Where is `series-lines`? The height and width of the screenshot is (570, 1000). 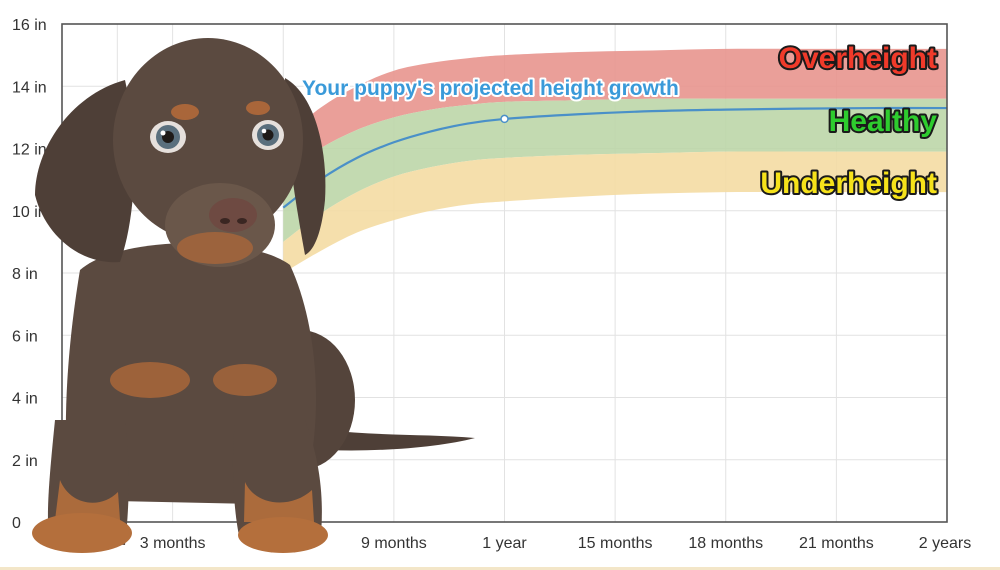
series-lines is located at coordinates (615, 157).